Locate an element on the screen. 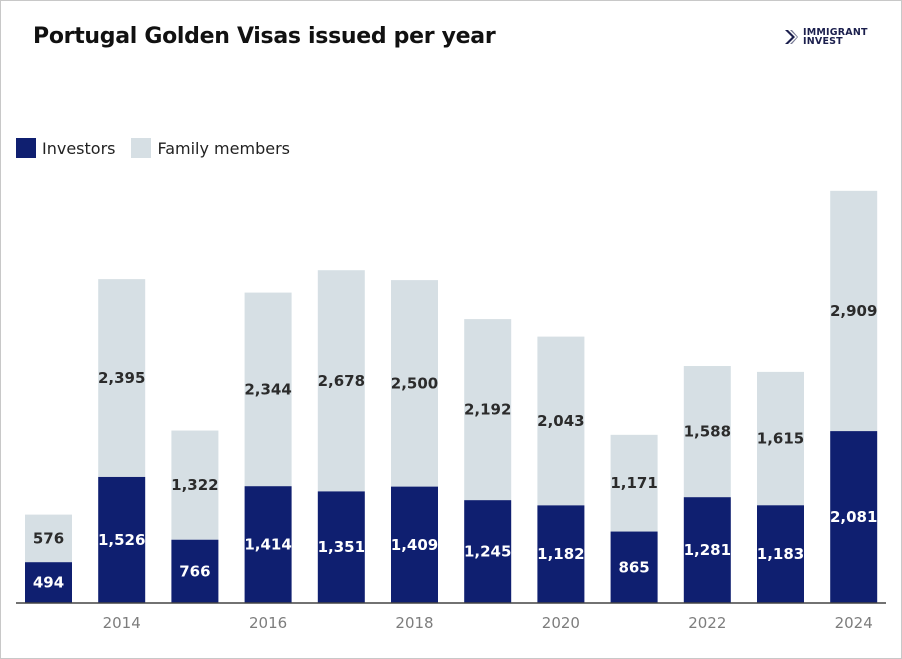 This screenshot has height=659, width=902. bar-family-2020 is located at coordinates (561, 421).